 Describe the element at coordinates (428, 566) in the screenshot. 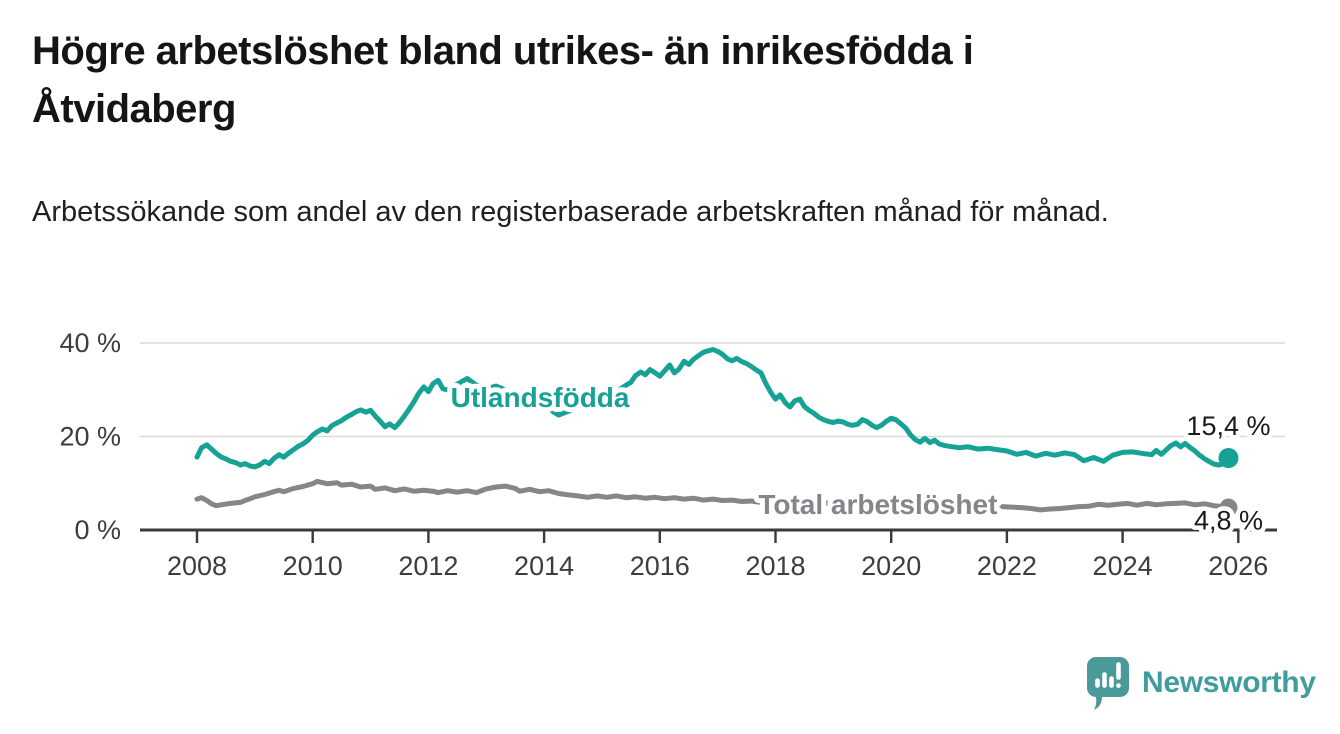

I see `x-tick-label: 2012` at that location.